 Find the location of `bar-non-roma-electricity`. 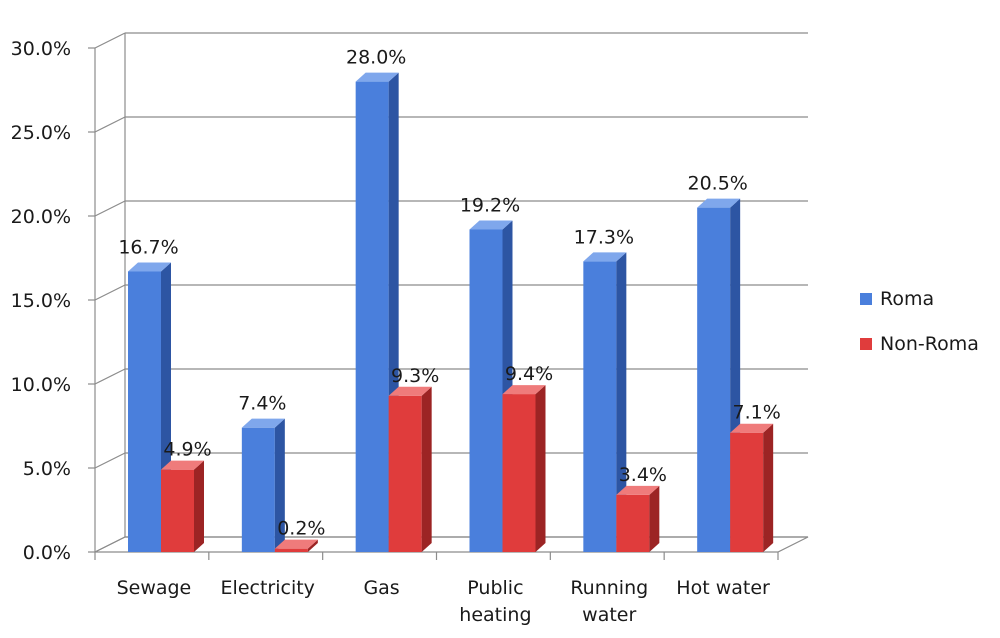

bar-non-roma-electricity is located at coordinates (296, 545).